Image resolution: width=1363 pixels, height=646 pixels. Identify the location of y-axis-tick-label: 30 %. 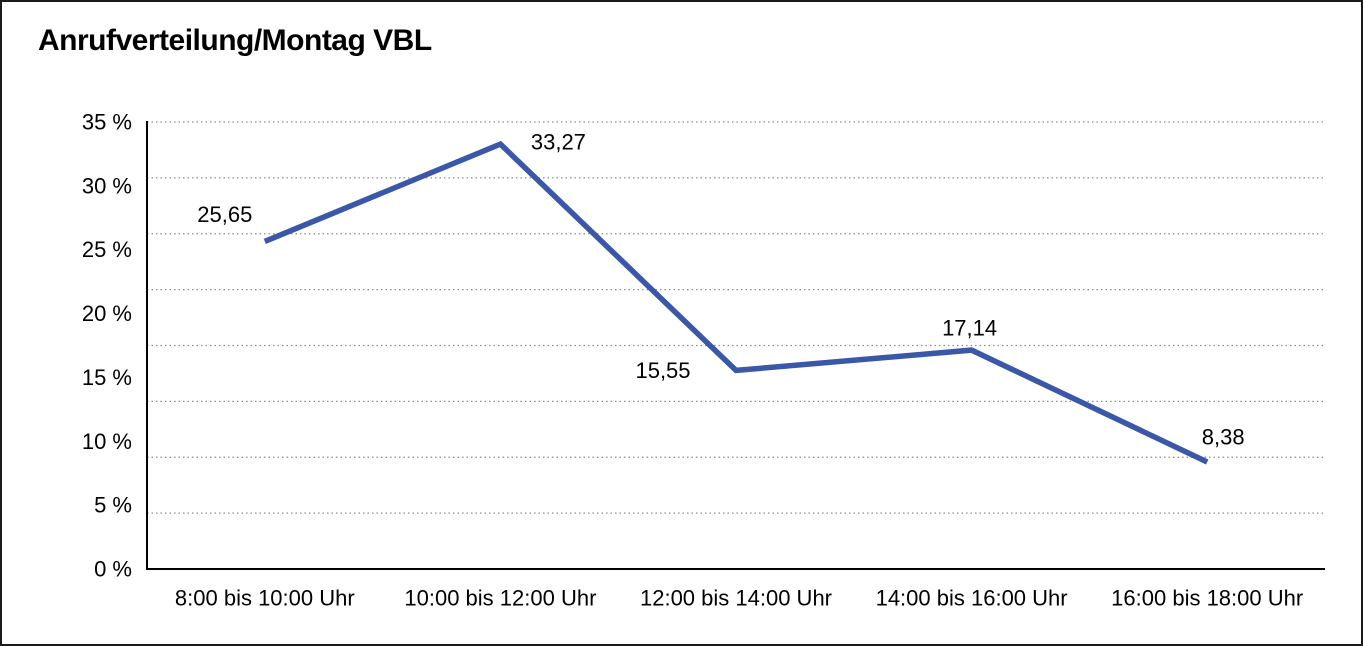
(107, 185).